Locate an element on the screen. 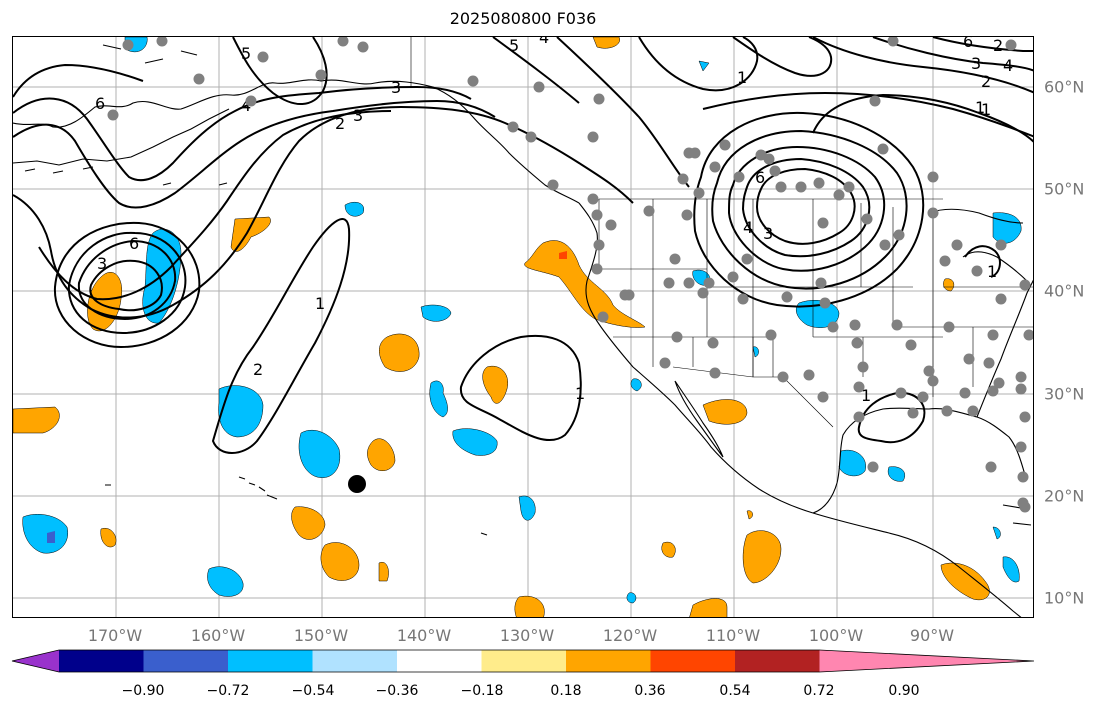  lat-label-40n: 40°N is located at coordinates (1064, 291).